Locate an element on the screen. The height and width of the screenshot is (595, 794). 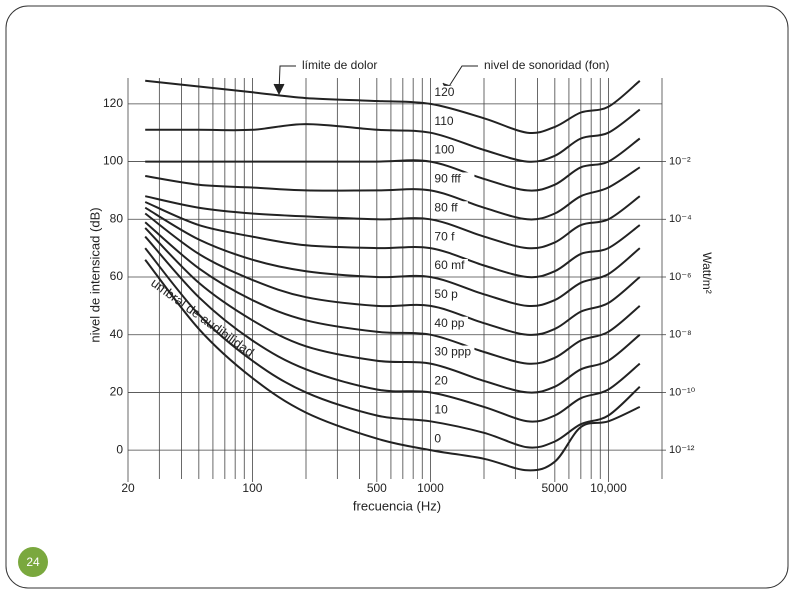
y-axis-title: nivel de intensicad (dB) is located at coordinates (94, 274).